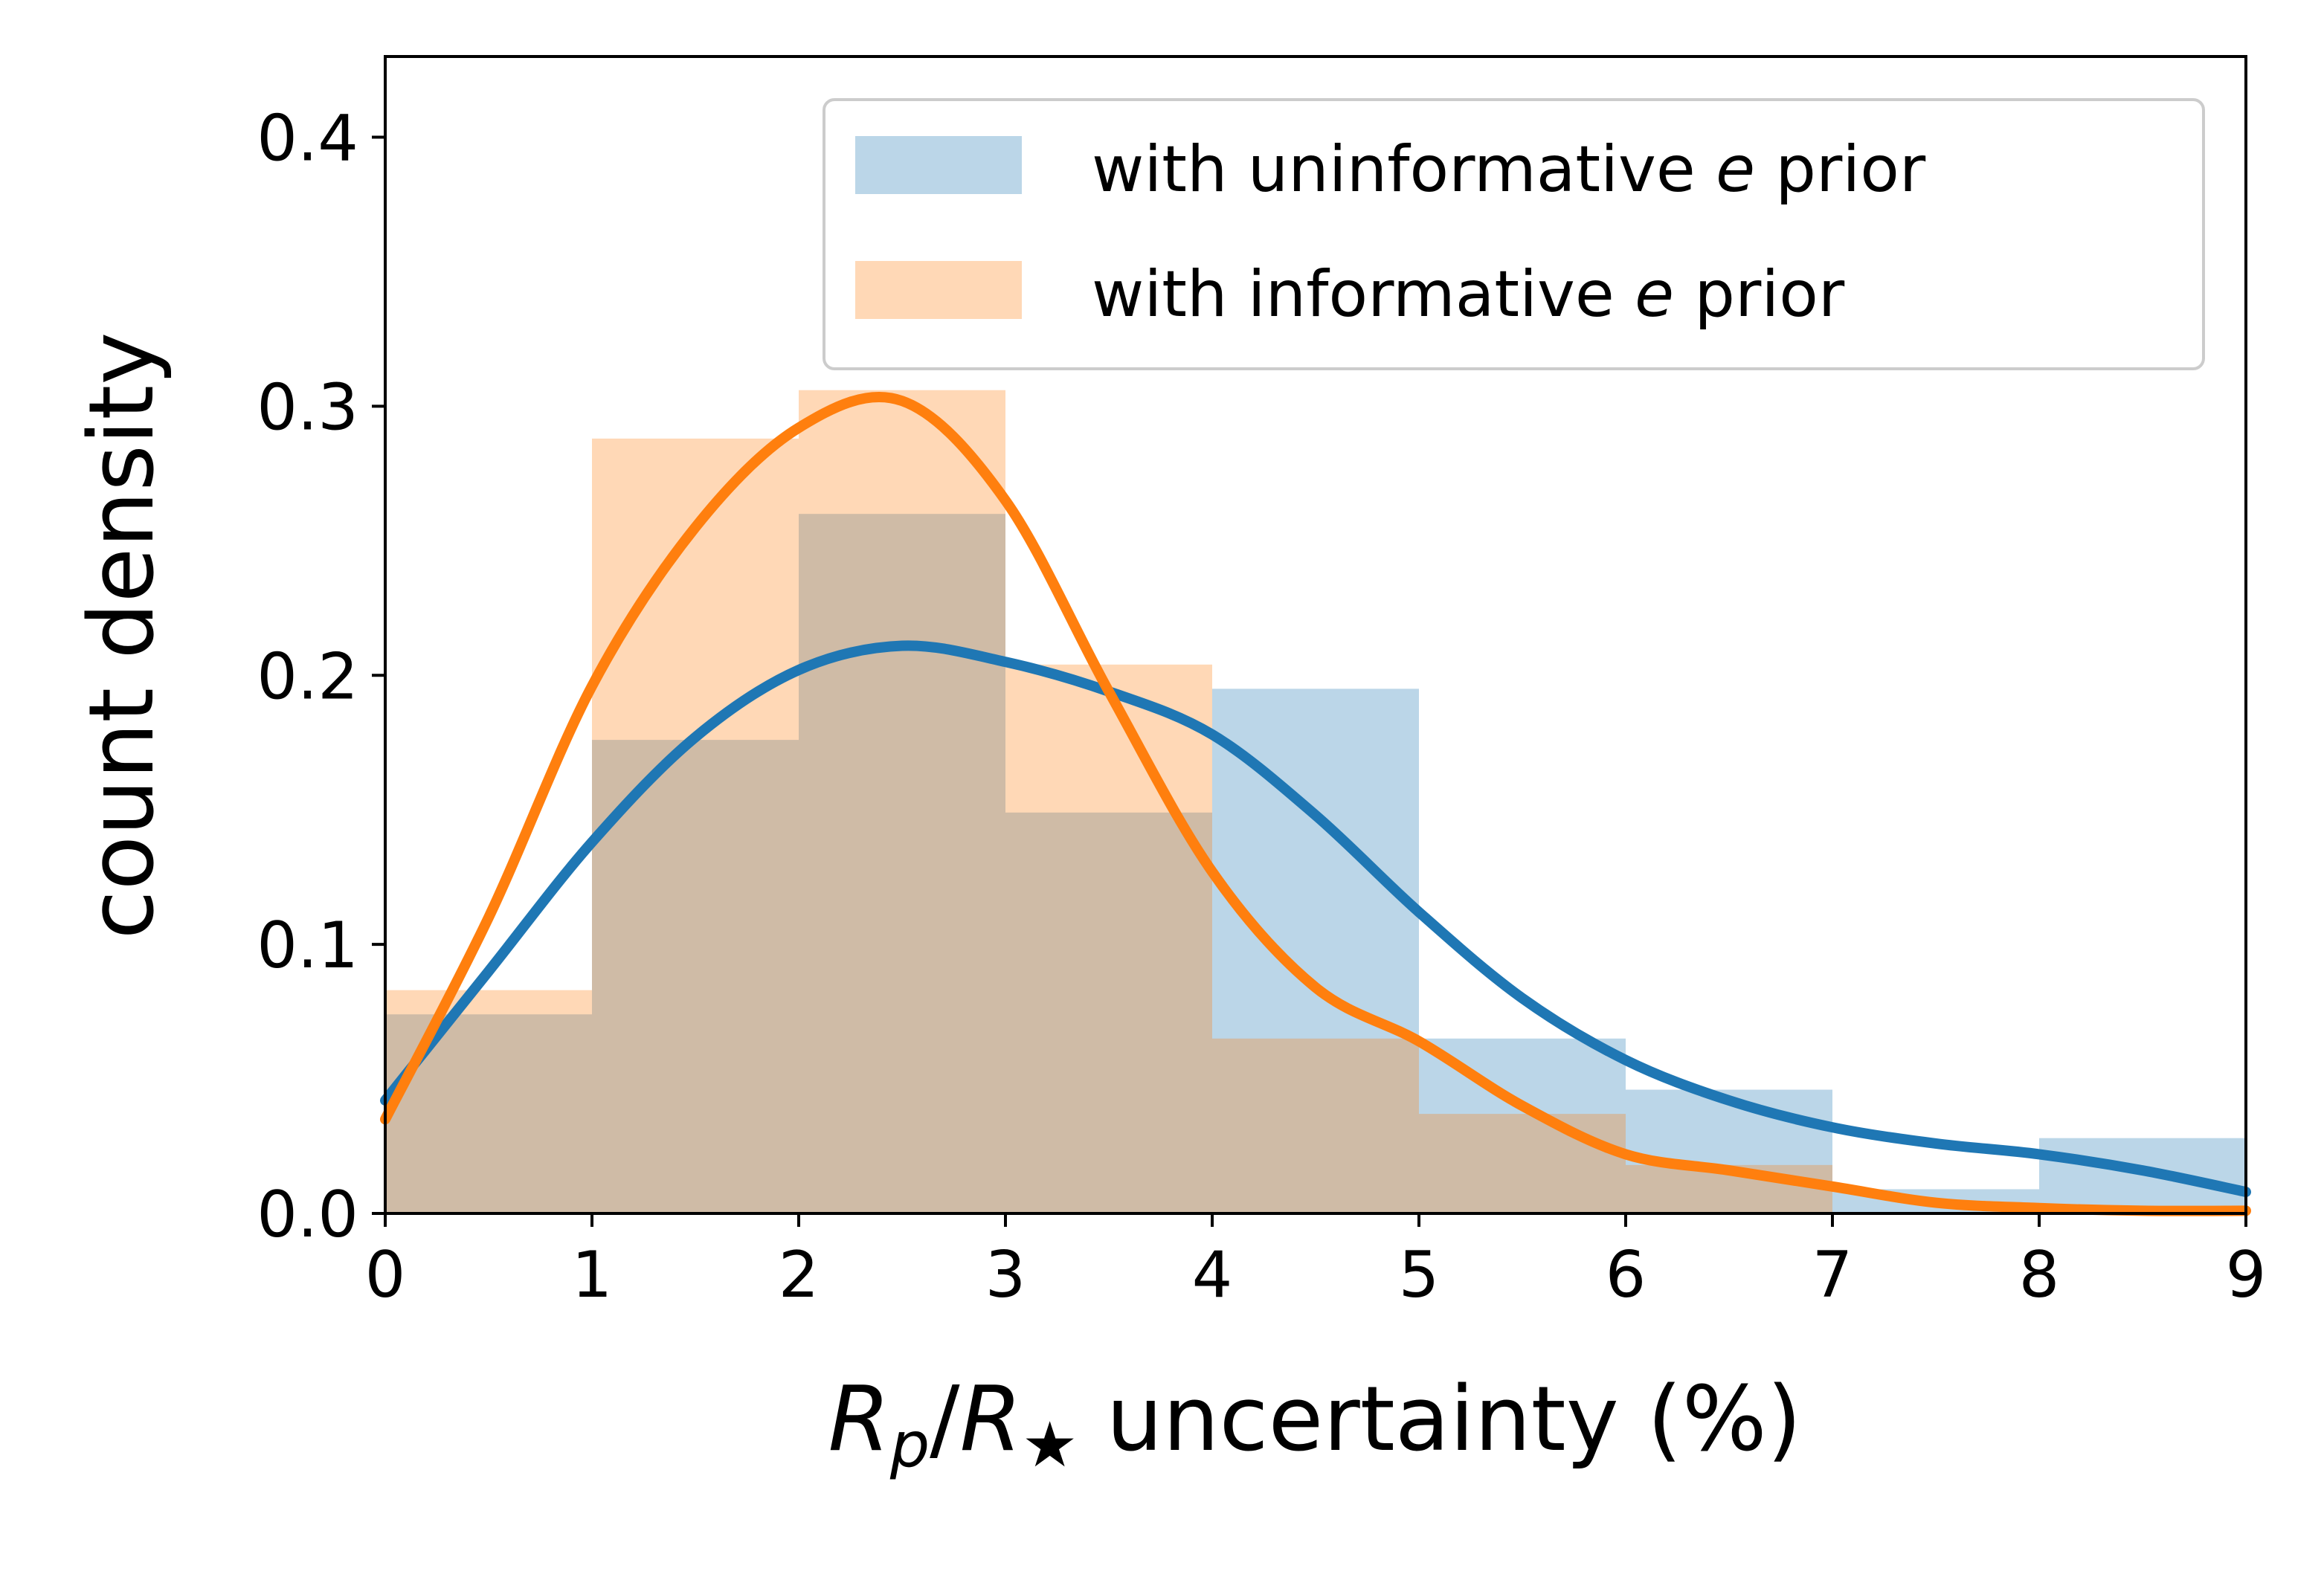  Describe the element at coordinates (1439, 1419) in the screenshot. I see `x-axis-label-rest: uncertainty (%)` at that location.